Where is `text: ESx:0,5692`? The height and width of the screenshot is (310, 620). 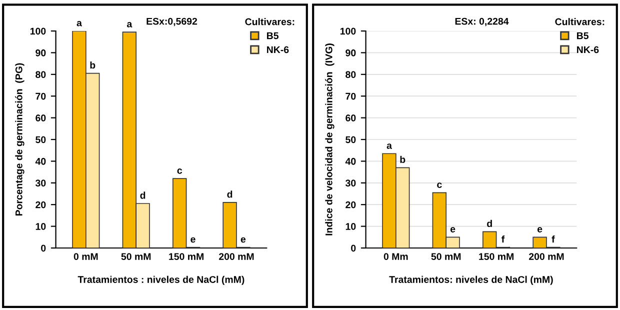 text: ESx:0,5692 is located at coordinates (172, 22).